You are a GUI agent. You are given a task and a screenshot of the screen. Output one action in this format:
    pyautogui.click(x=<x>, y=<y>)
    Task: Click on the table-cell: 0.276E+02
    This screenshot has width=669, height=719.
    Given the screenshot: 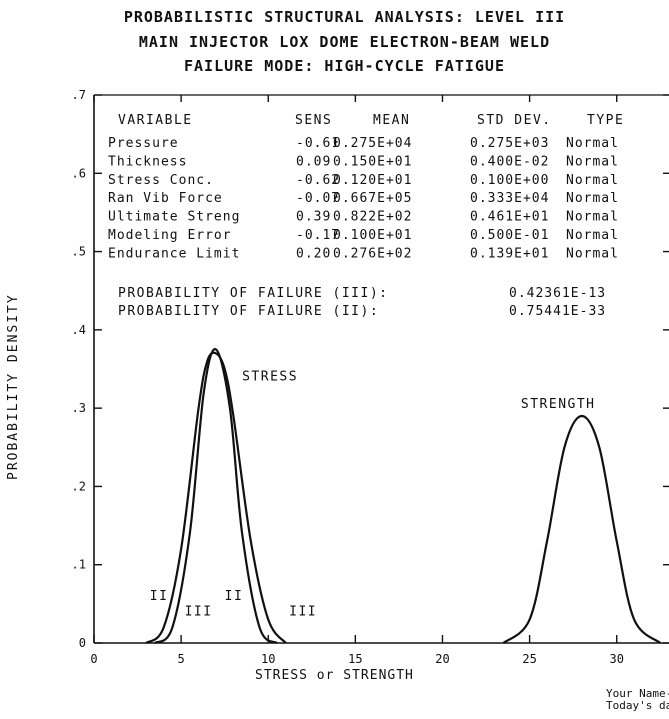 What is the action you would take?
    pyautogui.click(x=372, y=253)
    